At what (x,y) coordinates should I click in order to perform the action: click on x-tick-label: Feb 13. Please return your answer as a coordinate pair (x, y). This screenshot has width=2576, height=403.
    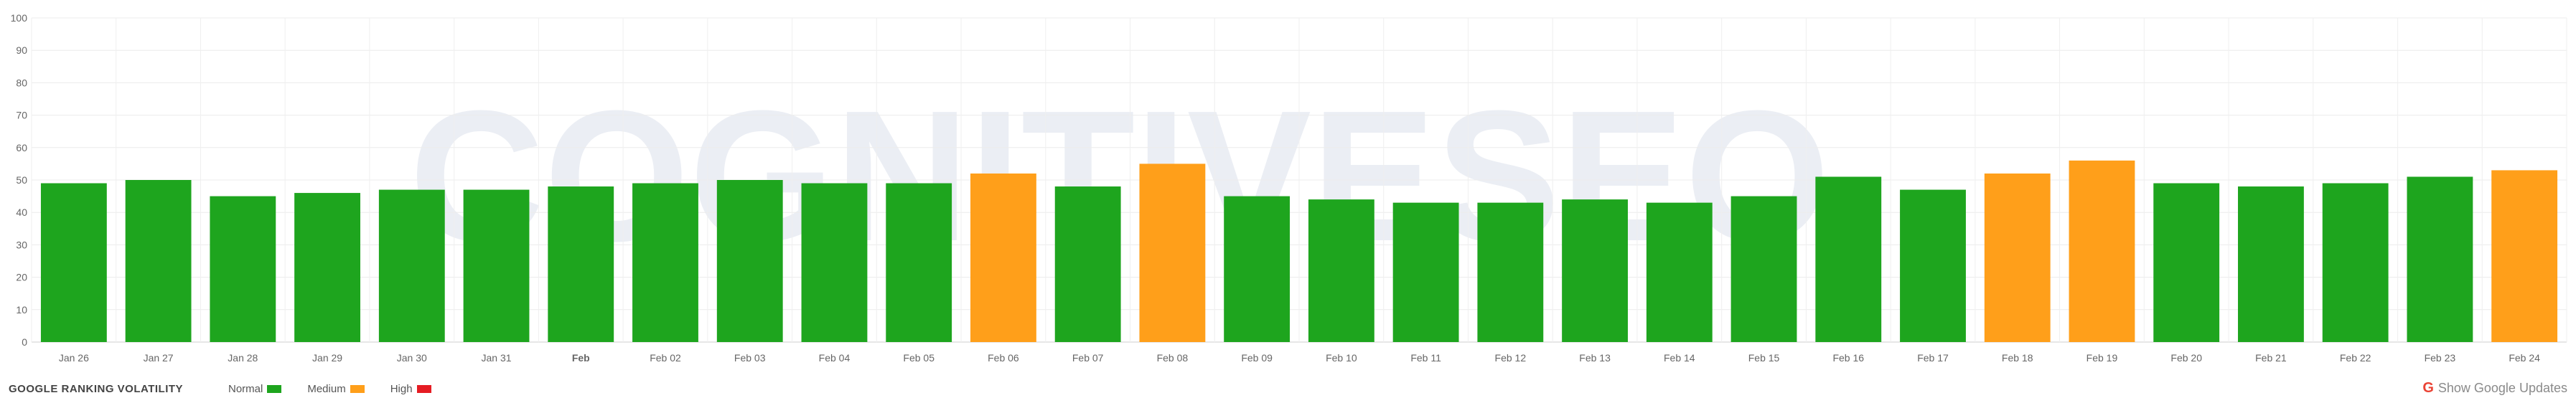
    Looking at the image, I should click on (1595, 358).